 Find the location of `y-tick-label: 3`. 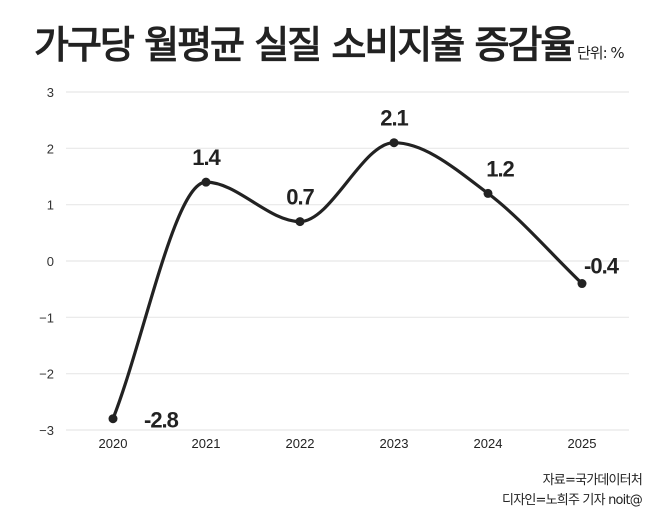

y-tick-label: 3 is located at coordinates (50, 92).